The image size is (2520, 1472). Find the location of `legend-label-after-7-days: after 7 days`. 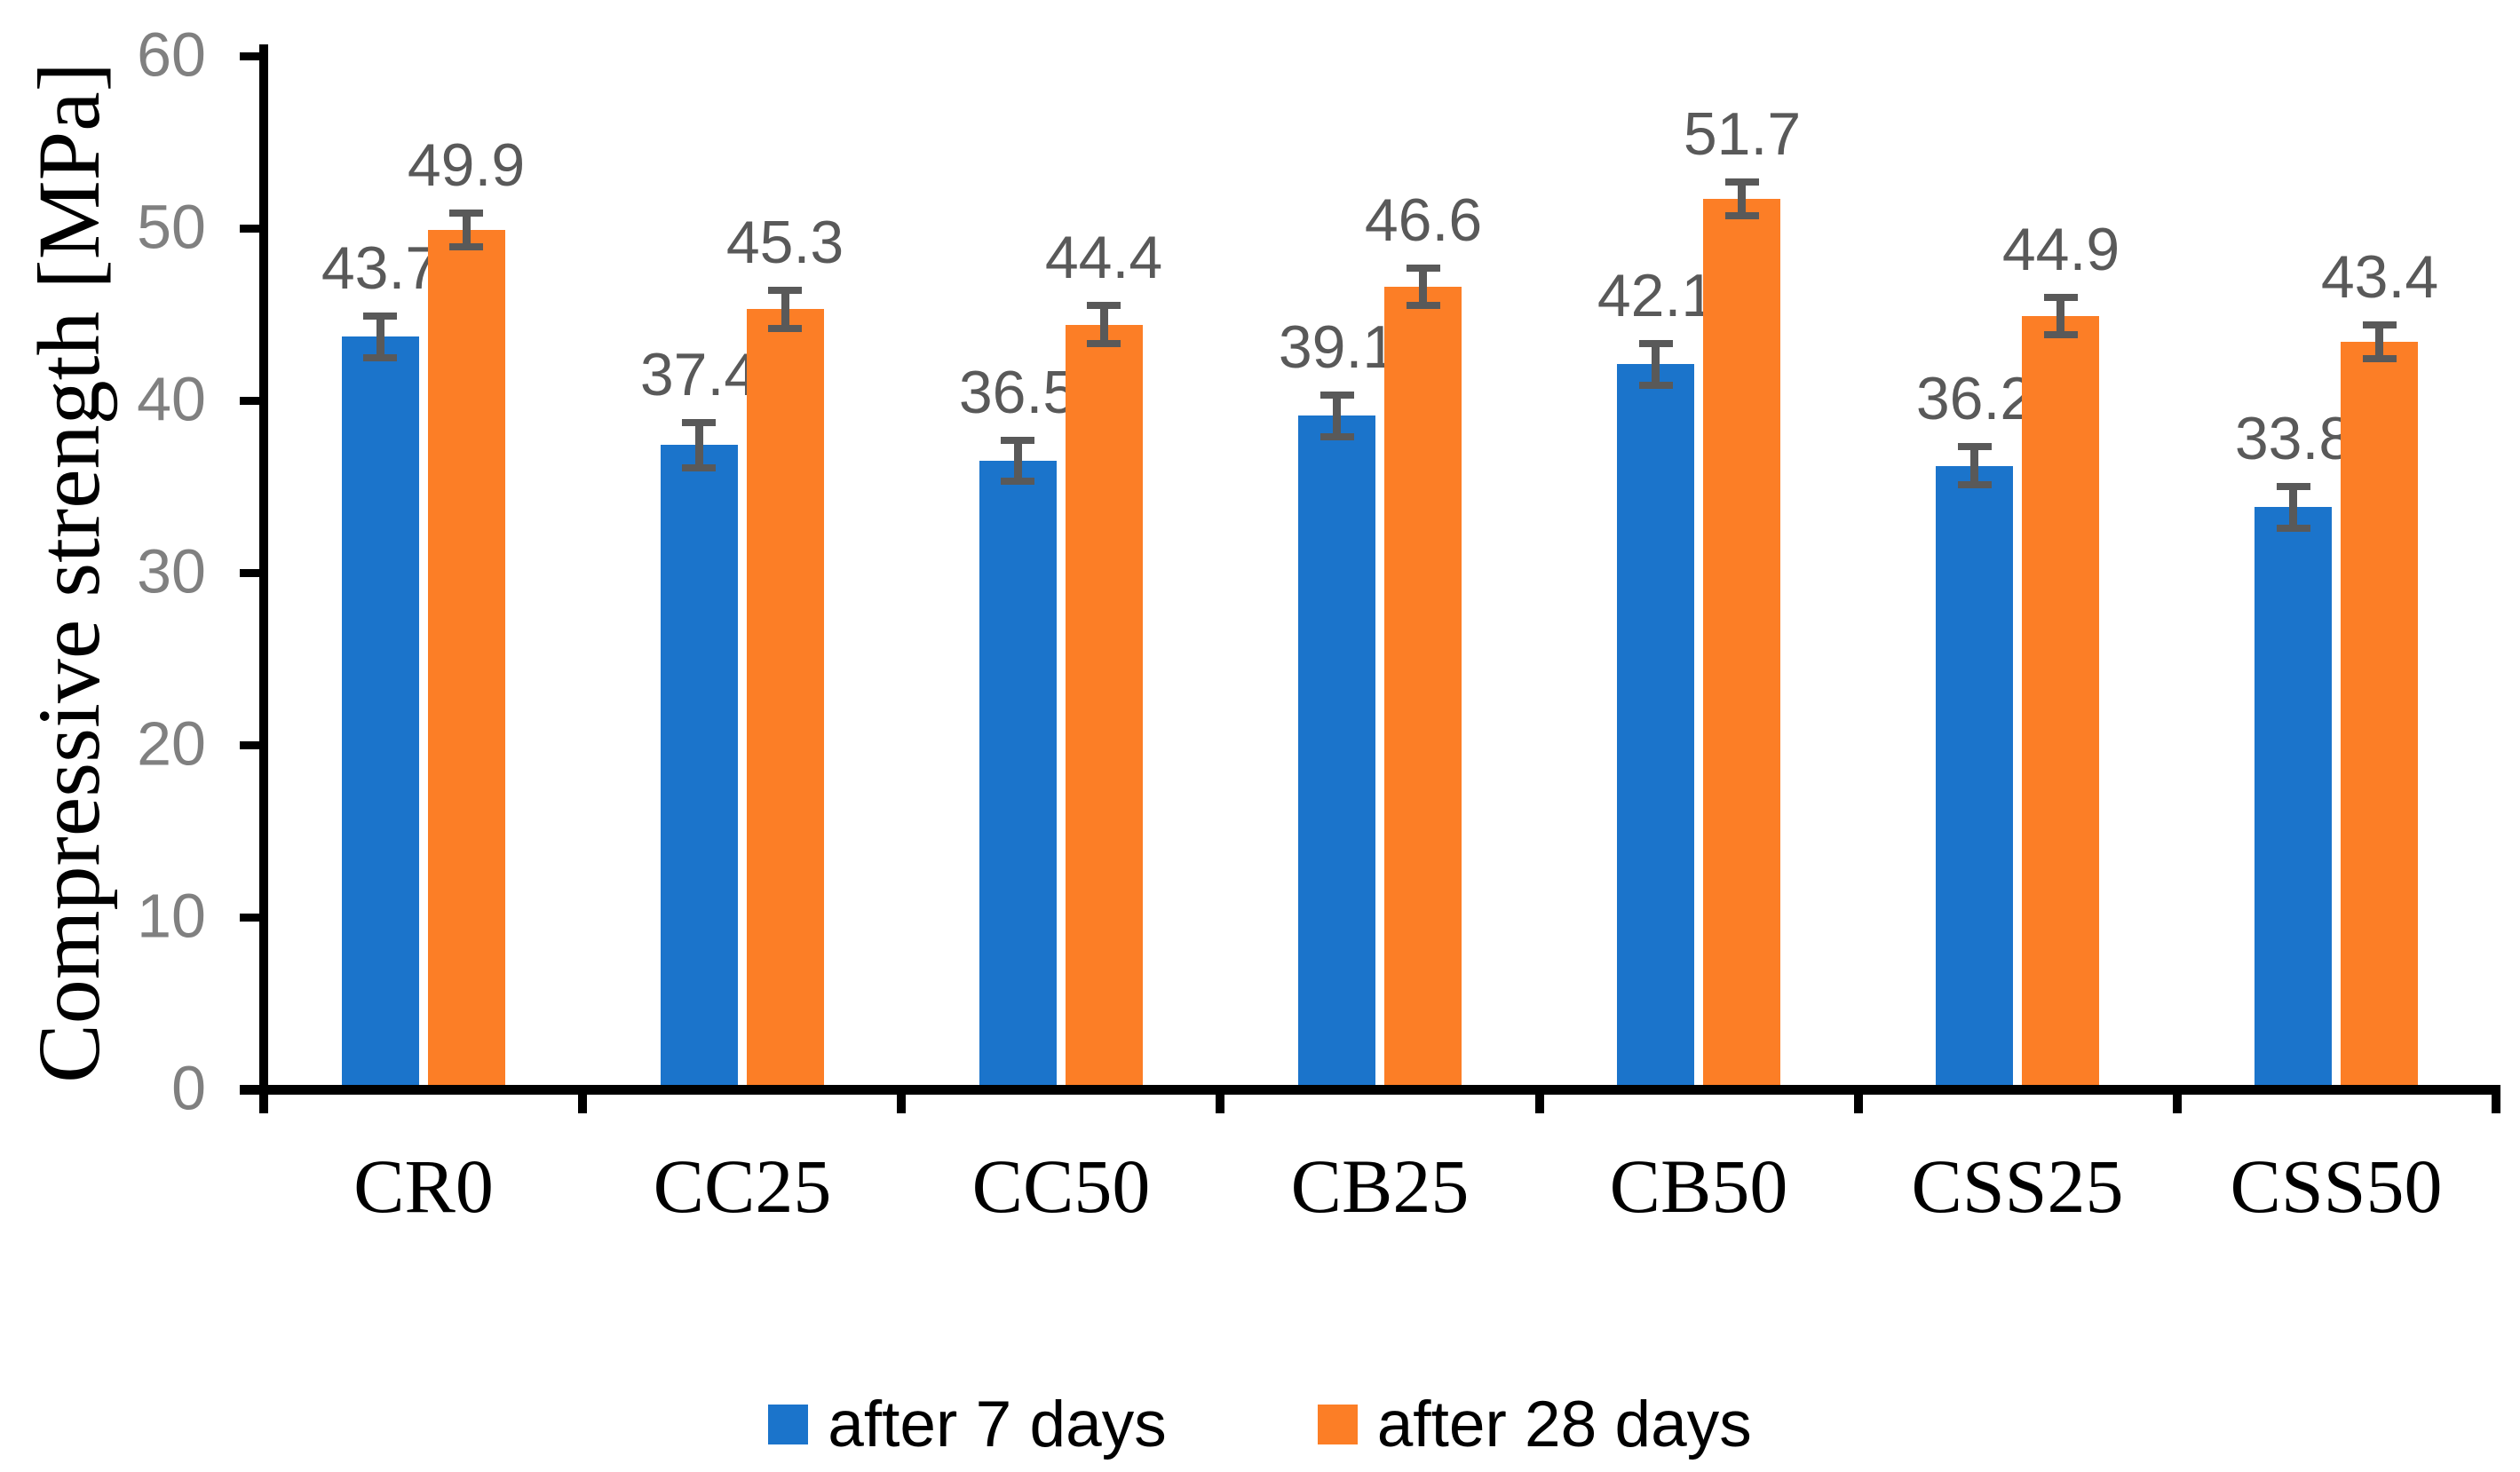

legend-label-after-7-days: after 7 days is located at coordinates (997, 1424).